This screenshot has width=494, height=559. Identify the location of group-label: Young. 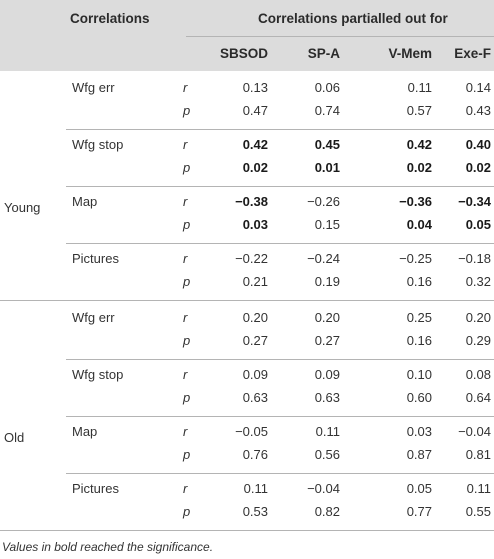
(22, 207).